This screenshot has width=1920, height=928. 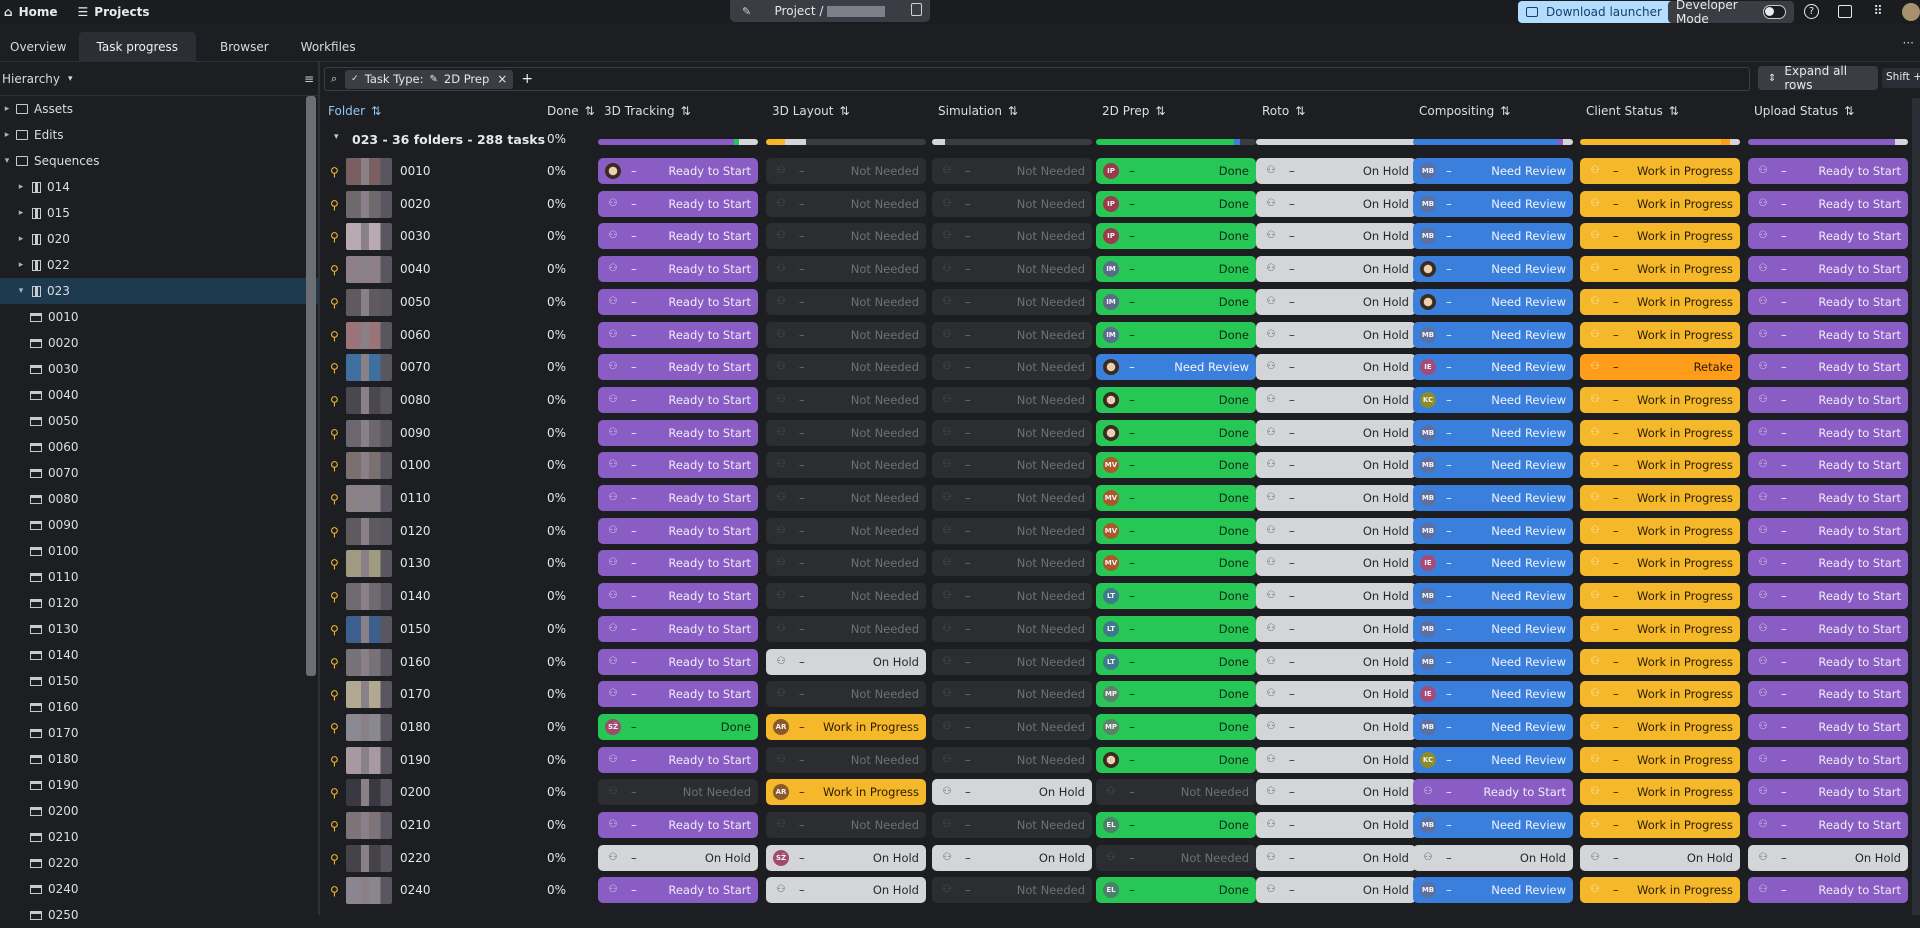 I want to click on status-cell: KC – Need Review, so click(x=1493, y=759).